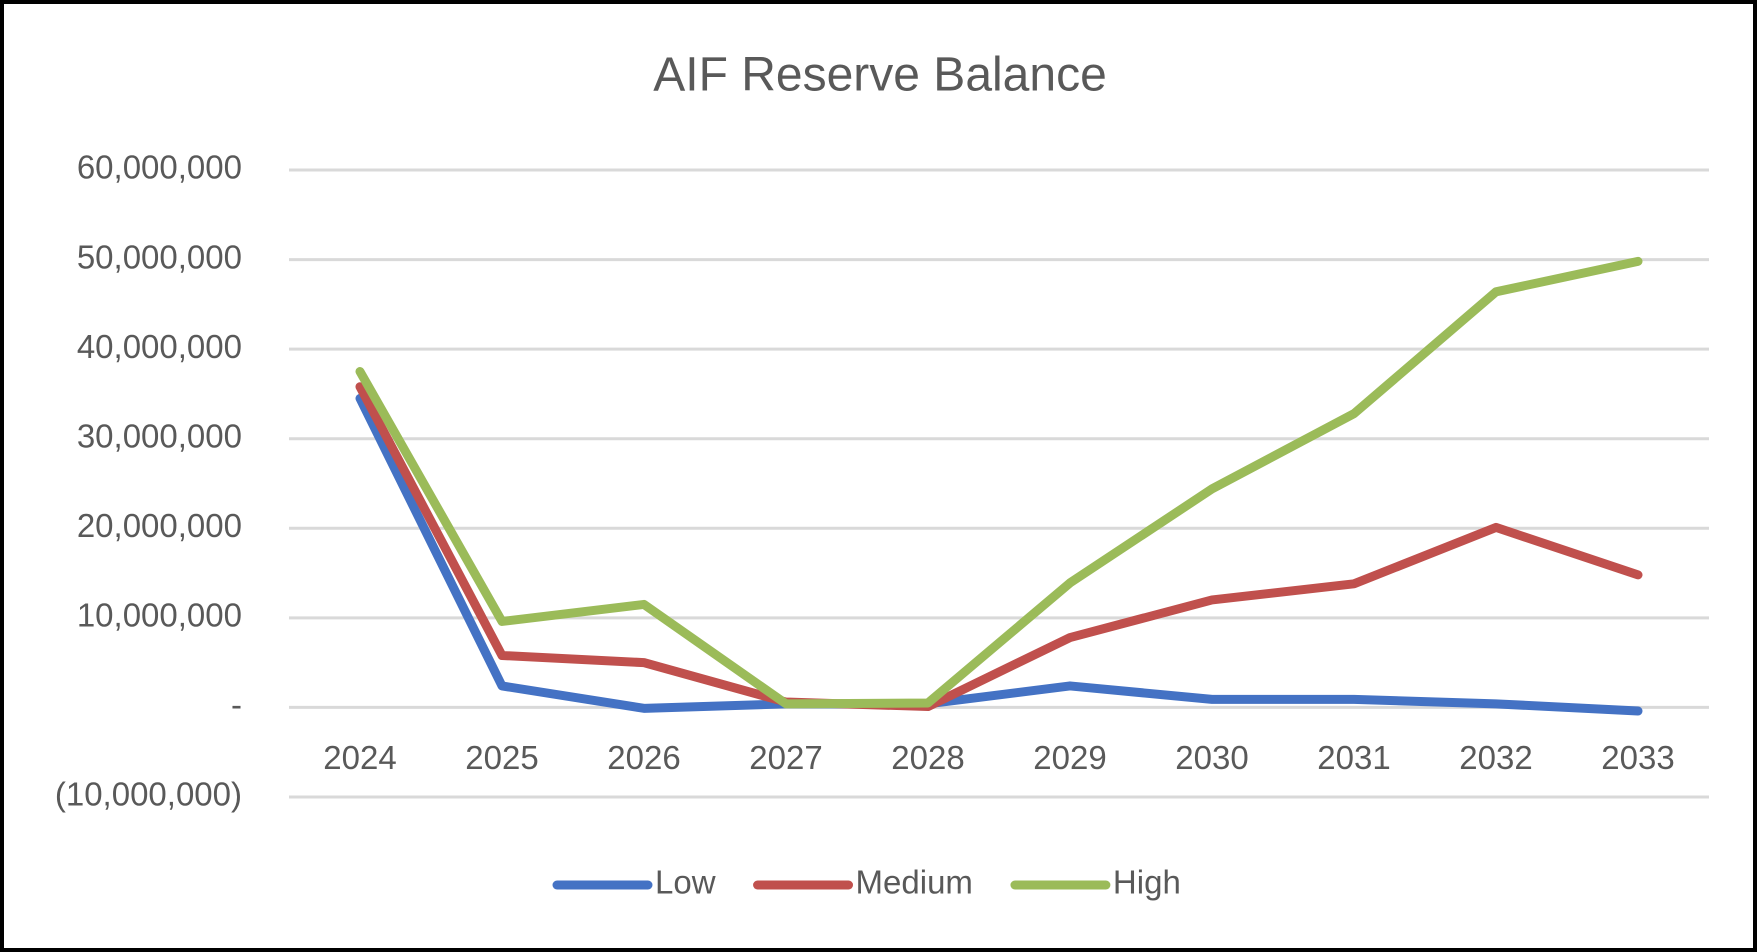 This screenshot has width=1757, height=952. What do you see at coordinates (785, 757) in the screenshot?
I see `x-tick-label: 2027` at bounding box center [785, 757].